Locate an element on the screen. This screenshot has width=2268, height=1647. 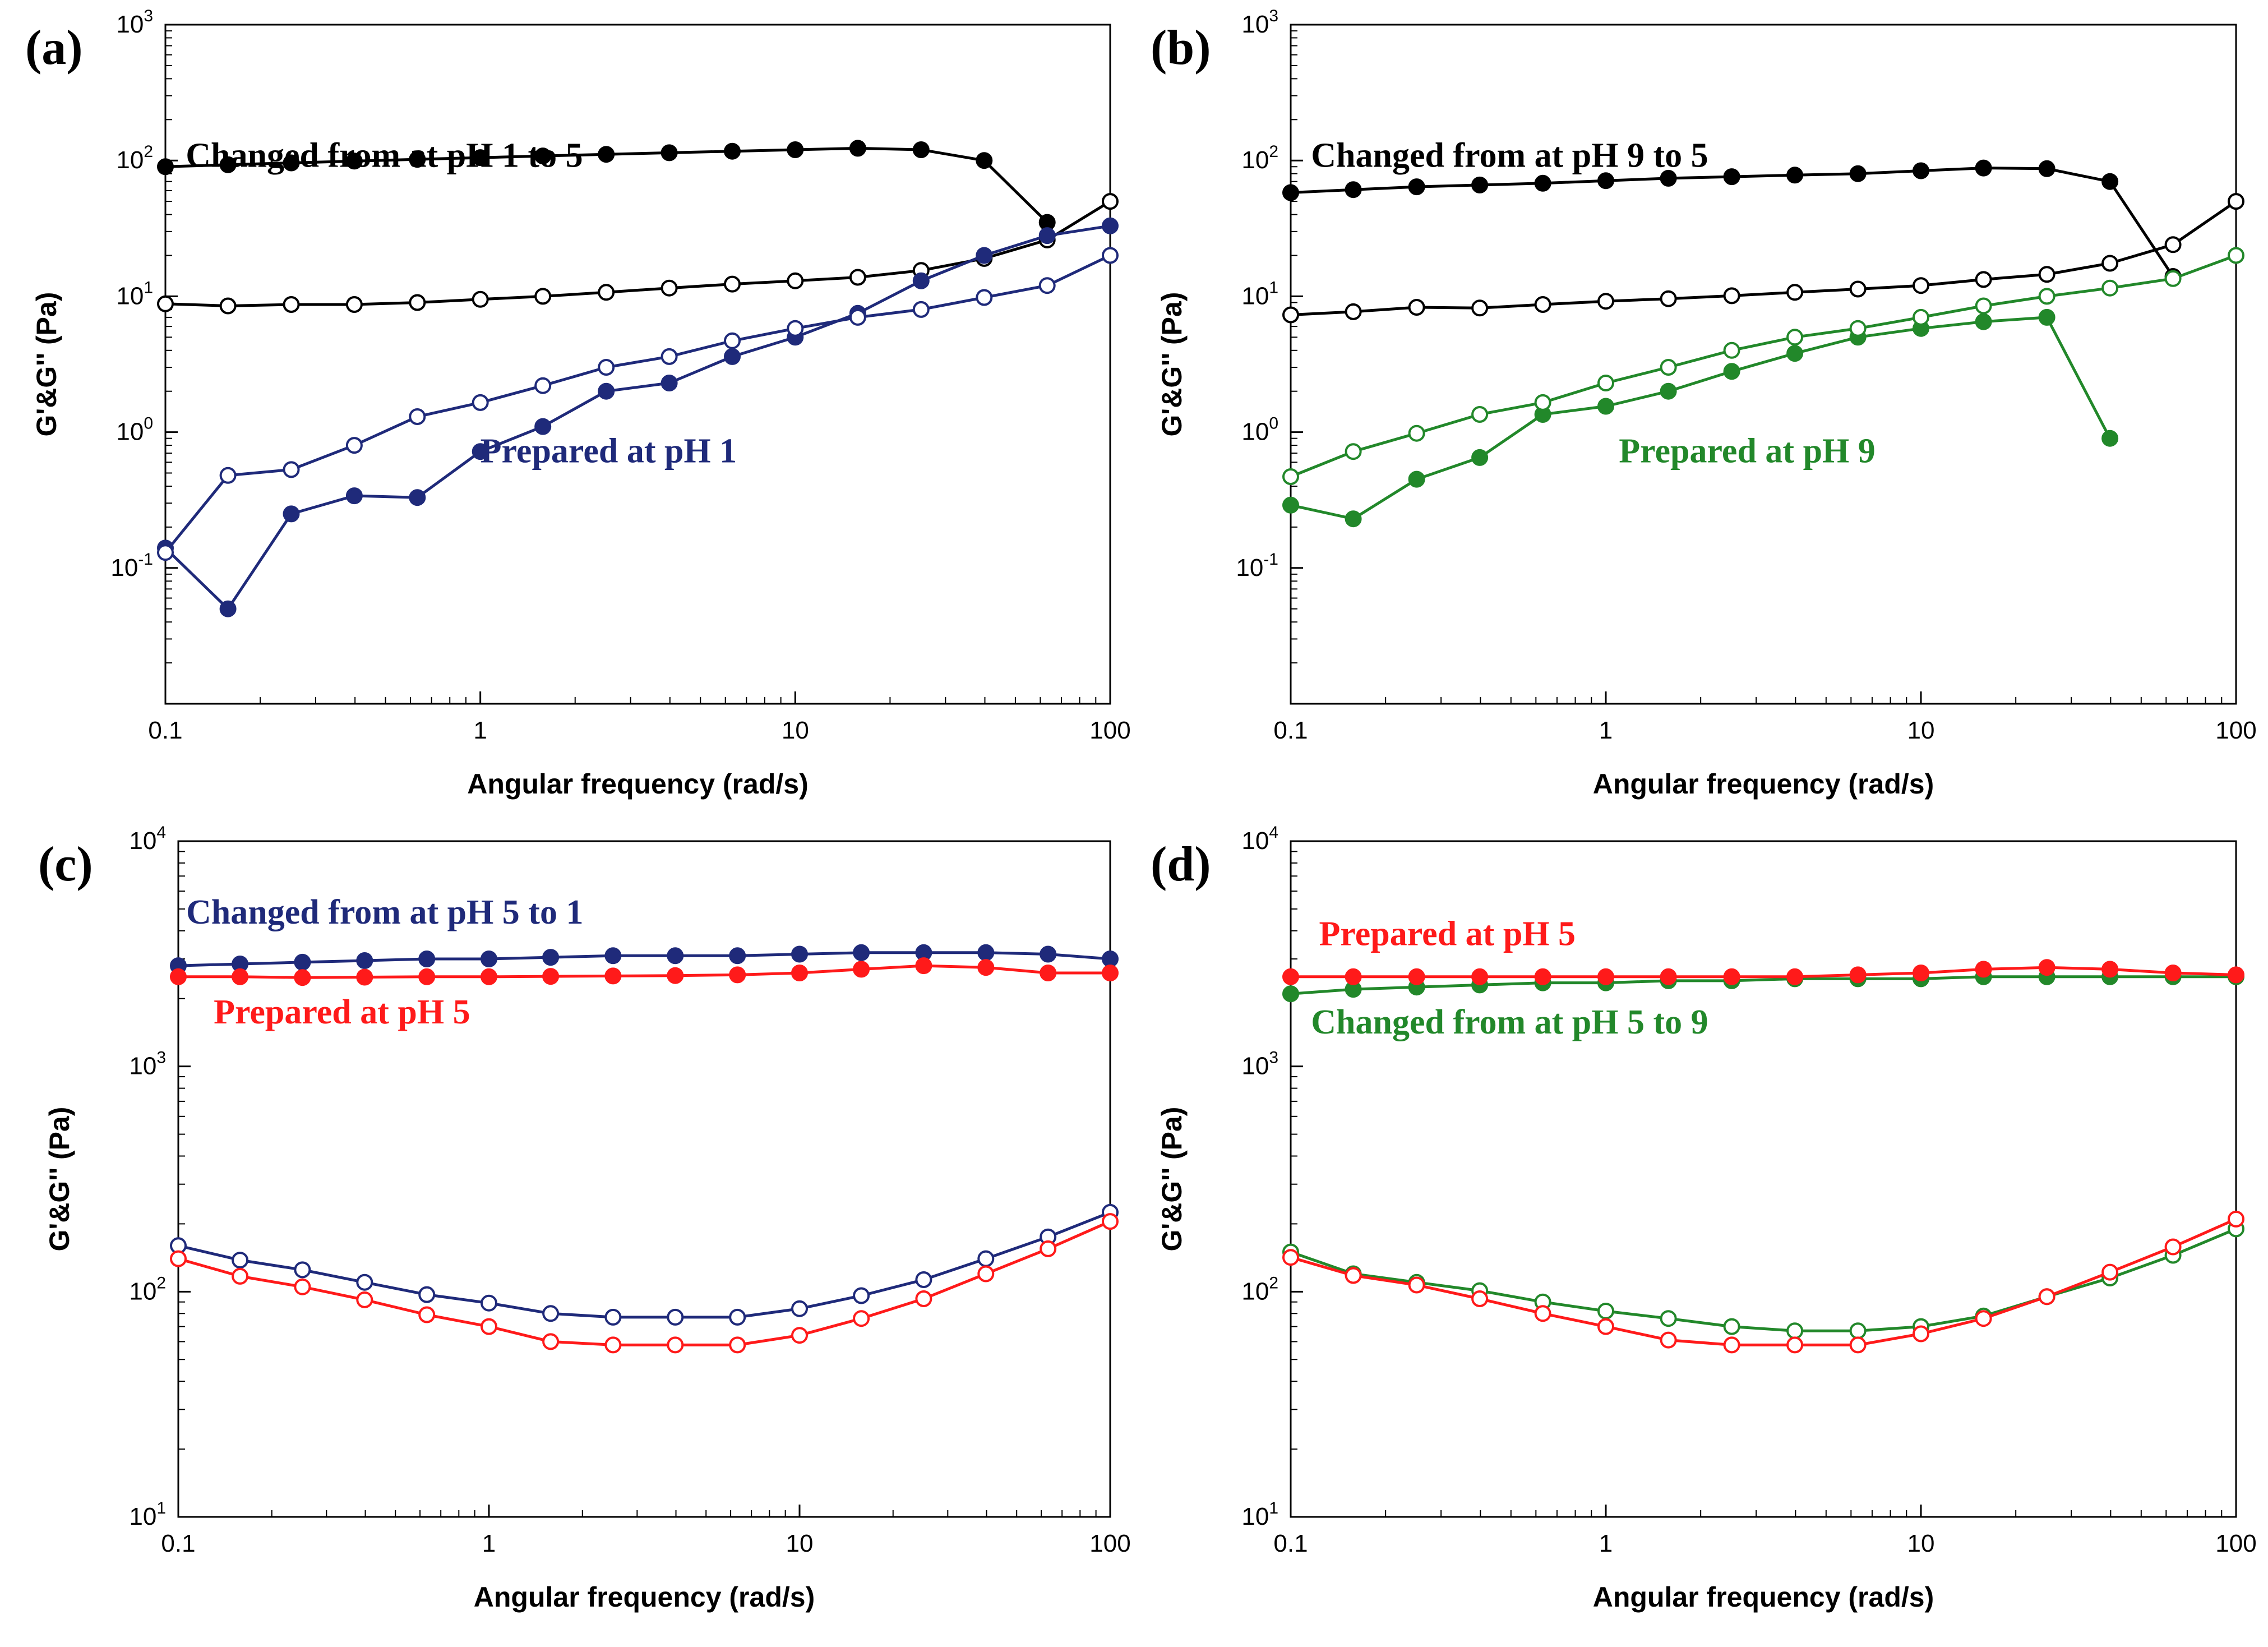
y-tick-label: 10⁰ is located at coordinates (1260, 430).